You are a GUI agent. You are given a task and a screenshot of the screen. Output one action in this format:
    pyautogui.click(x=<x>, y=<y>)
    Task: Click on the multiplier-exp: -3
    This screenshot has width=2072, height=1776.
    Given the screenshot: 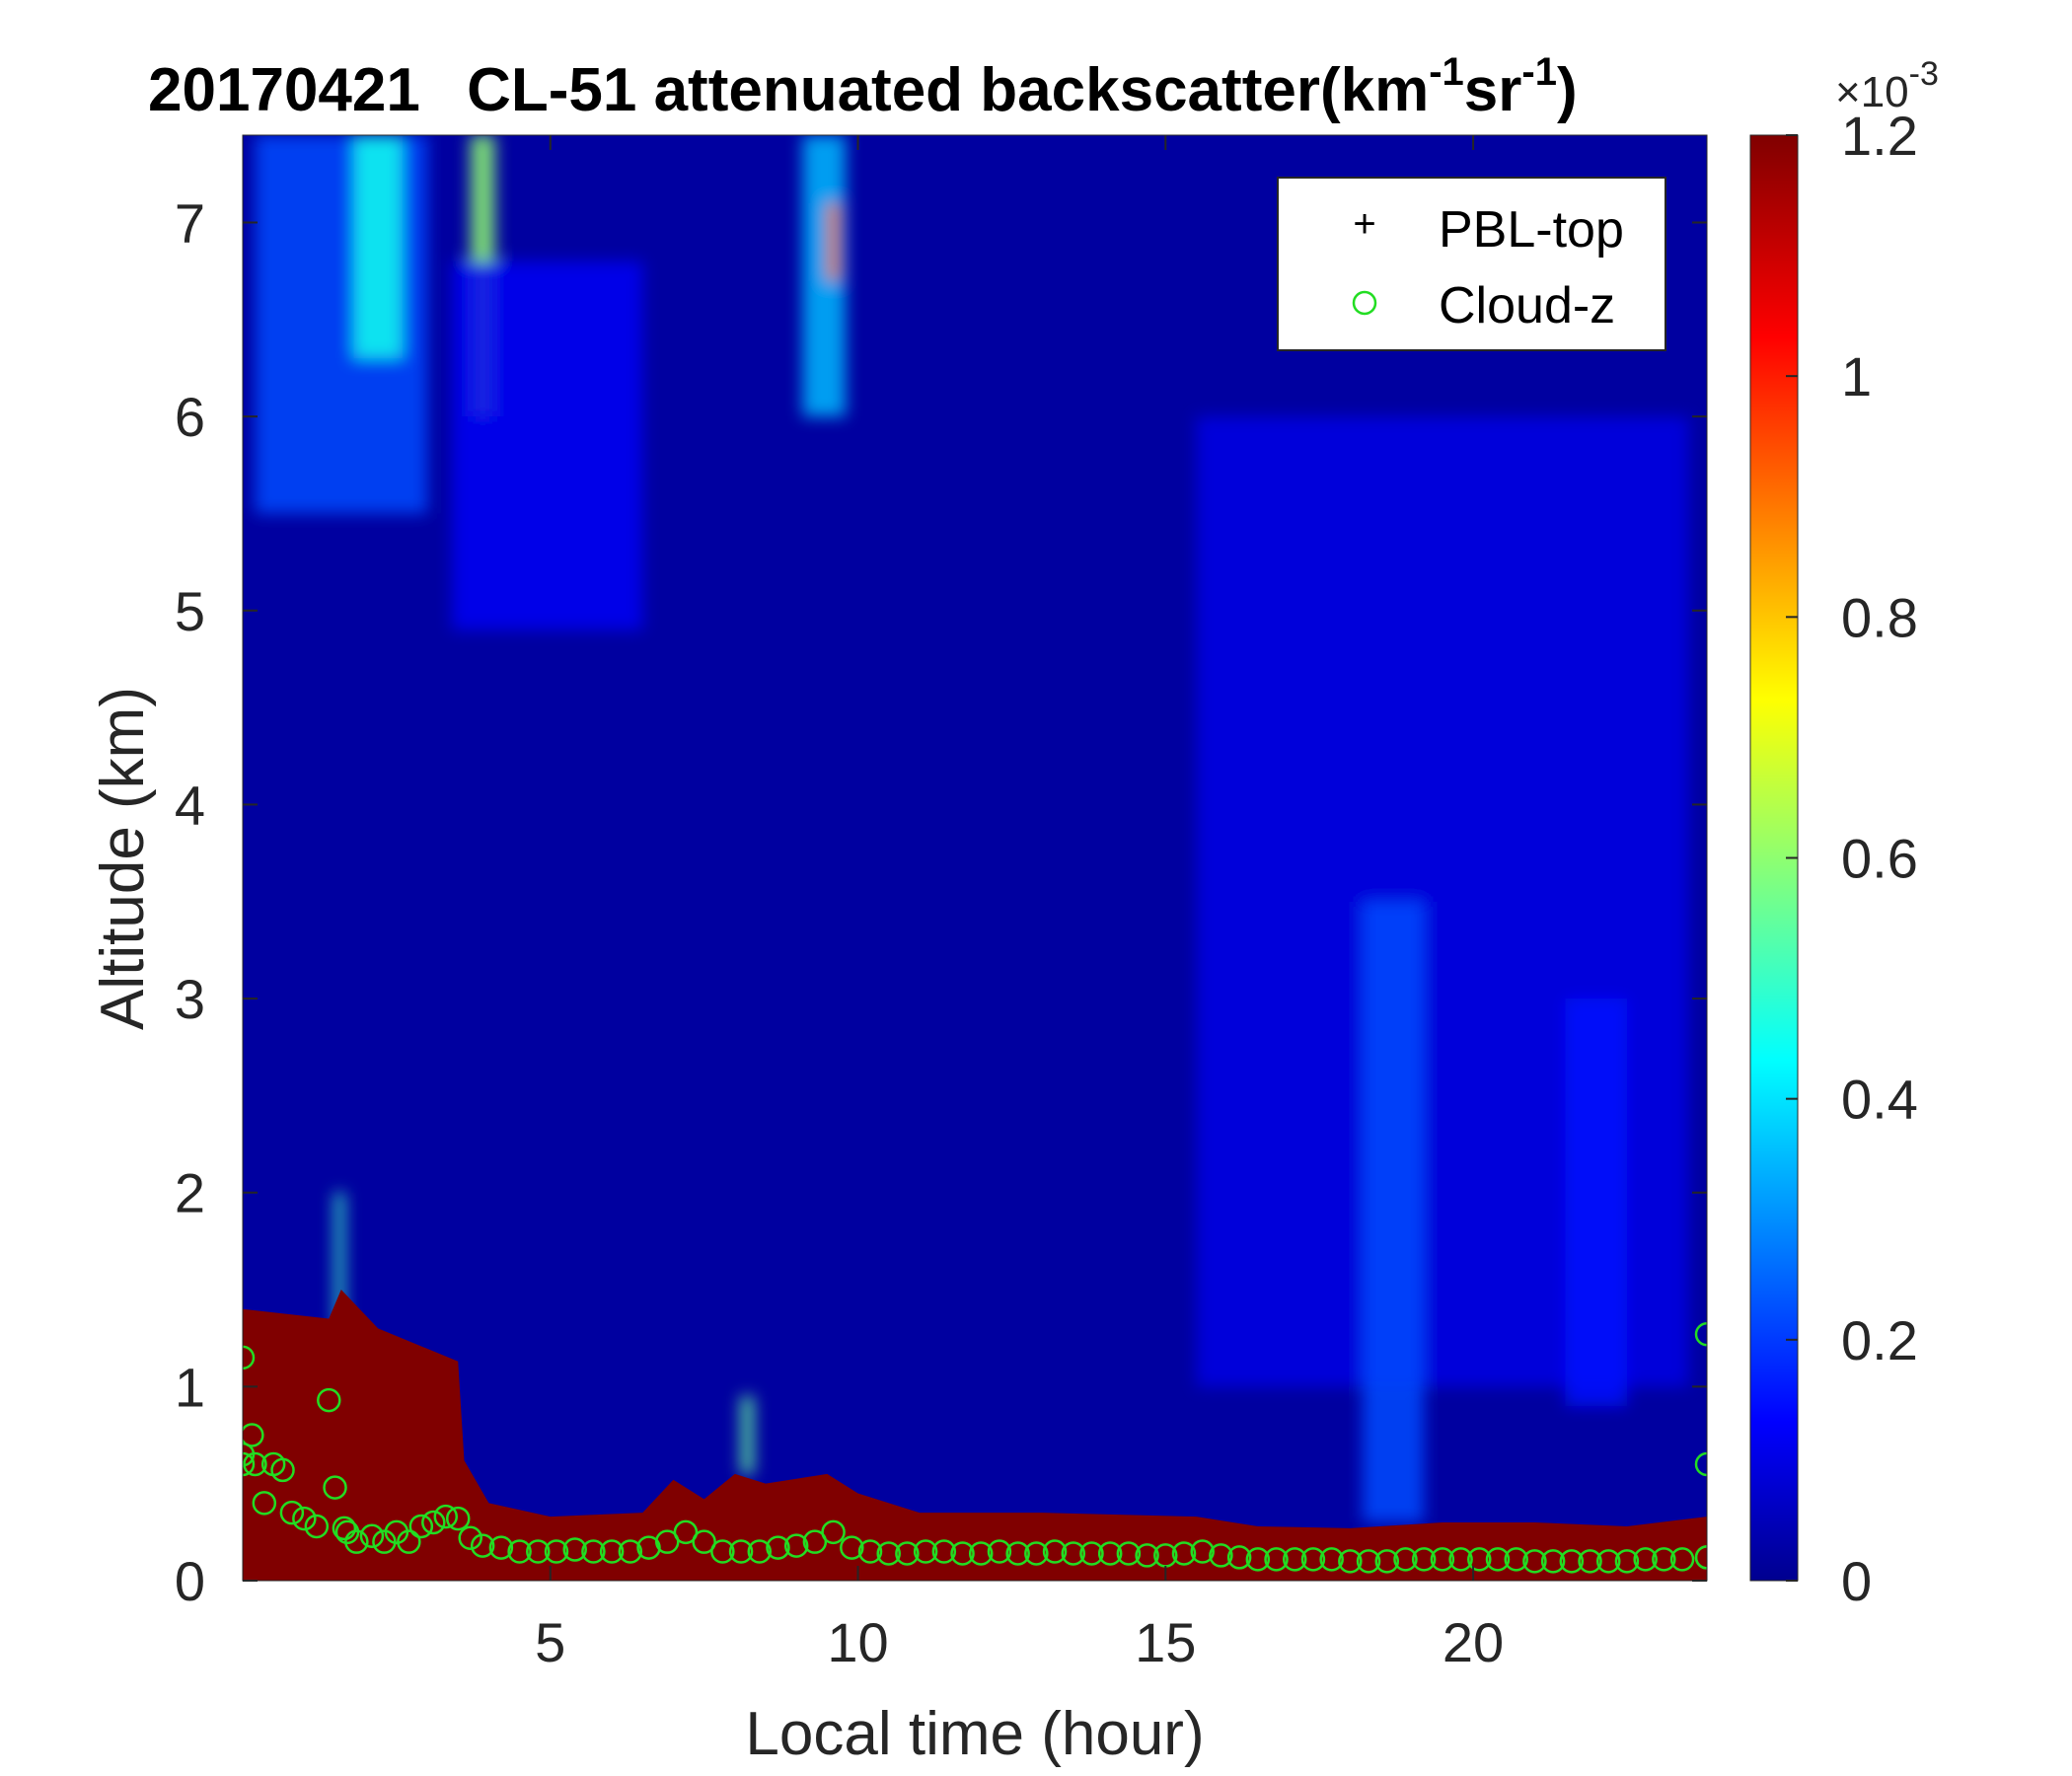 What is the action you would take?
    pyautogui.click(x=1924, y=74)
    